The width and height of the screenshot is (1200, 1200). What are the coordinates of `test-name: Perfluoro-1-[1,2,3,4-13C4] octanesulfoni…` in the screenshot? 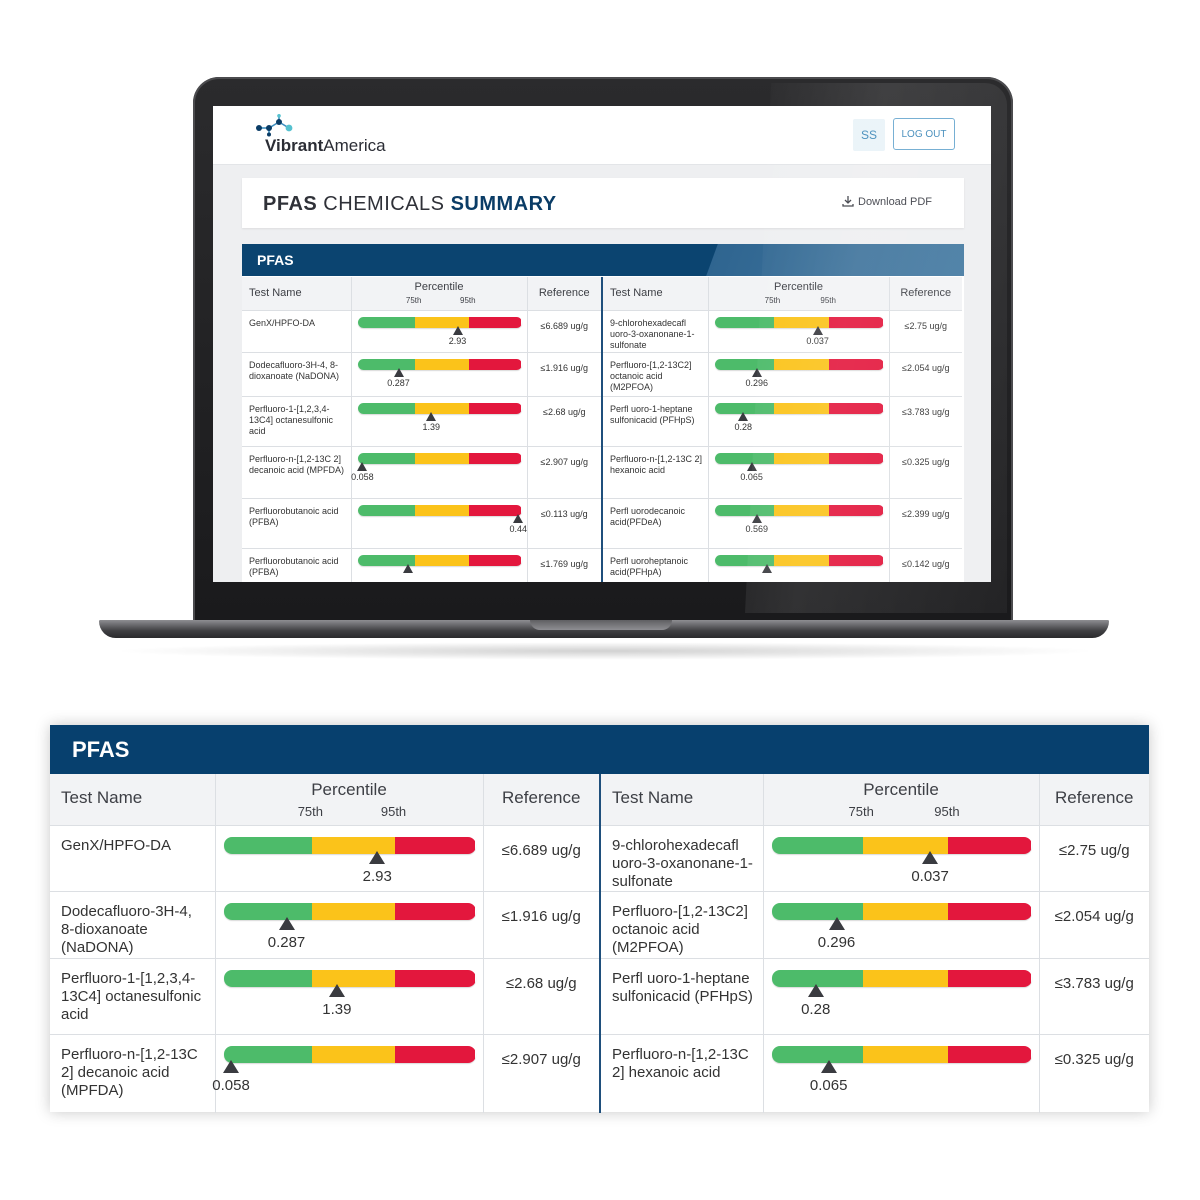 It's located at (291, 420).